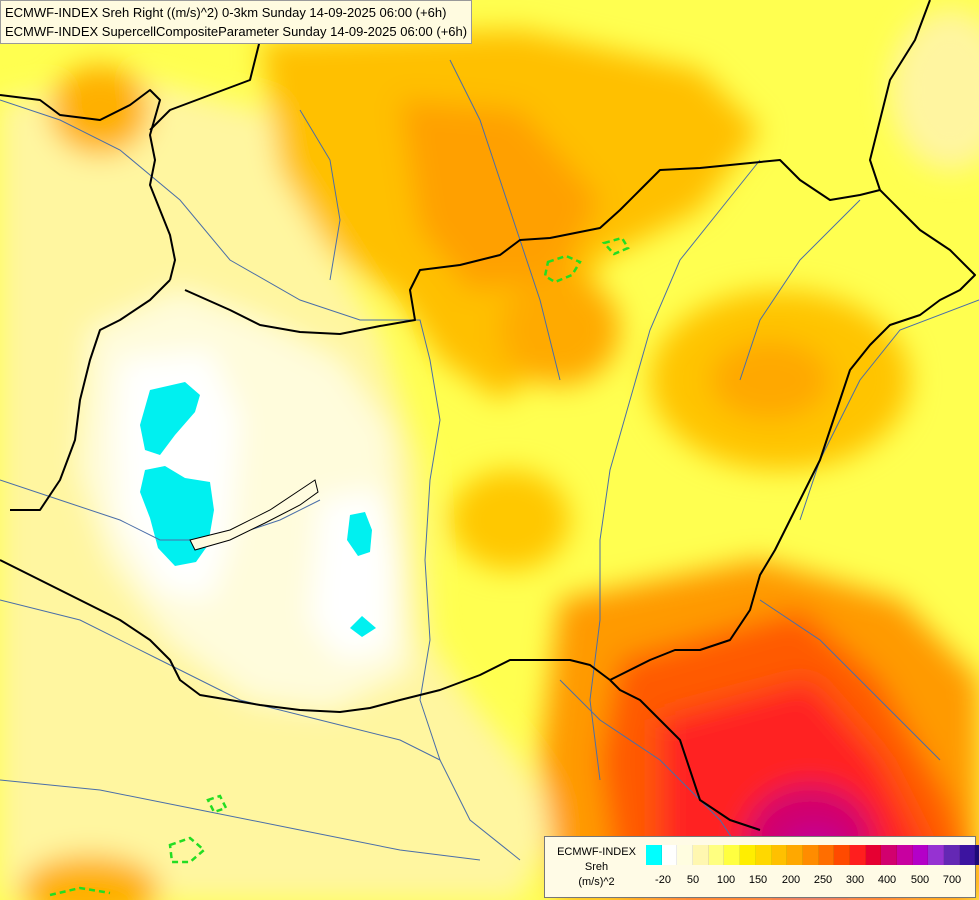 This screenshot has width=979, height=900. I want to click on field-orange-sw, so click(90, 877).